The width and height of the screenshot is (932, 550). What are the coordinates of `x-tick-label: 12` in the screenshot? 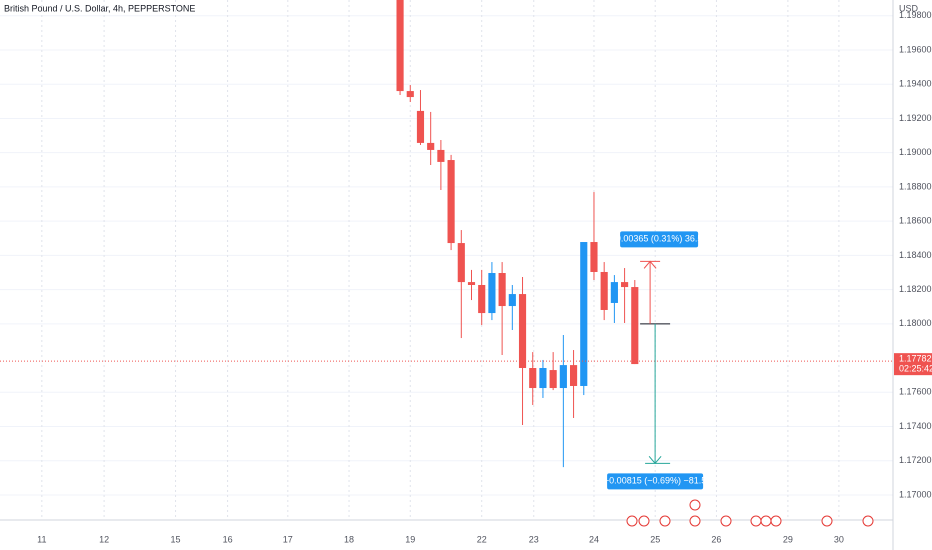 It's located at (104, 539).